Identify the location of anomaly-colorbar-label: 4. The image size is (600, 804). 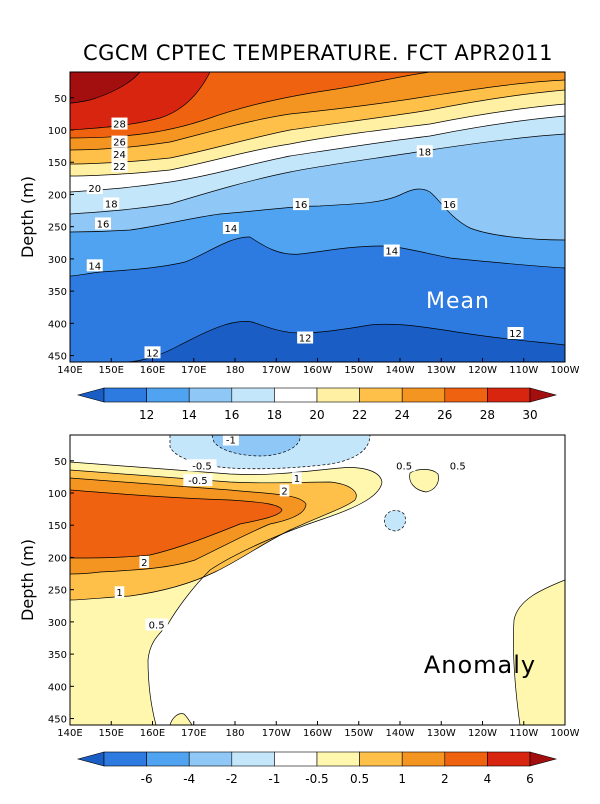
(488, 779).